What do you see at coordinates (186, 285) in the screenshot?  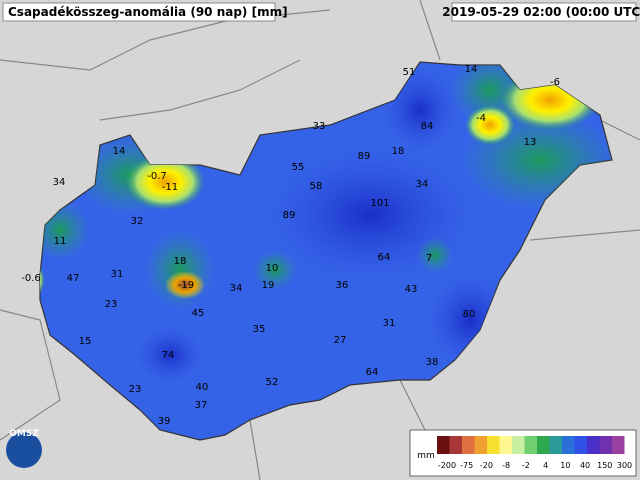 I see `station-value: -19` at bounding box center [186, 285].